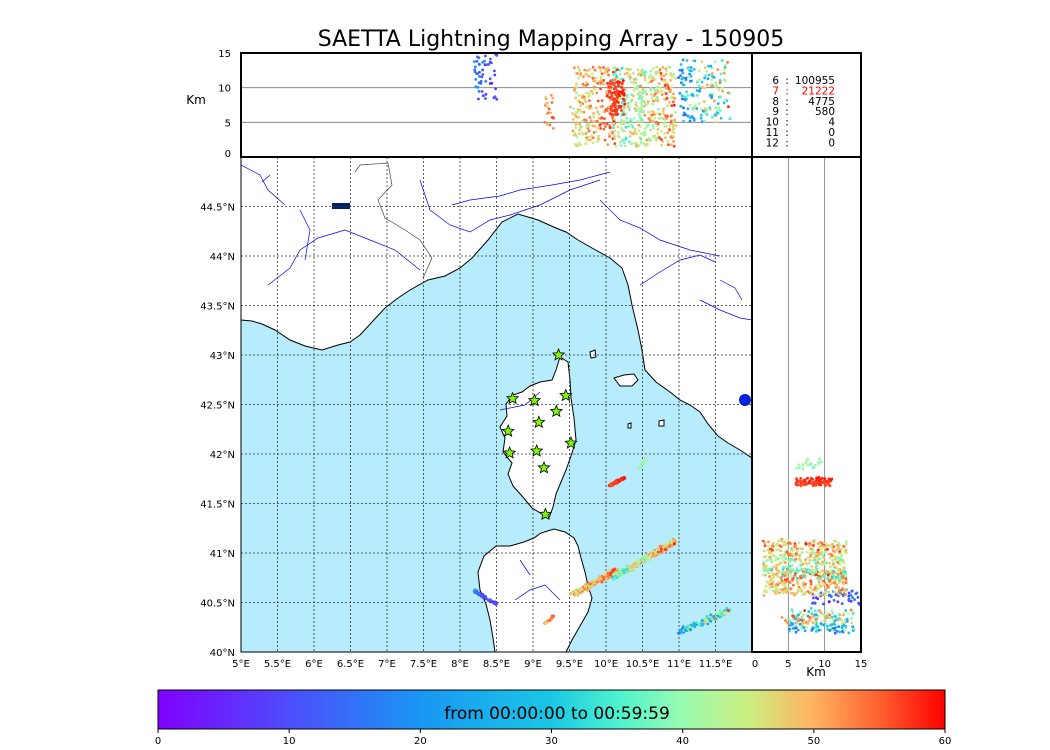  I want to click on colorbar-tick-label: 20, so click(420, 741).